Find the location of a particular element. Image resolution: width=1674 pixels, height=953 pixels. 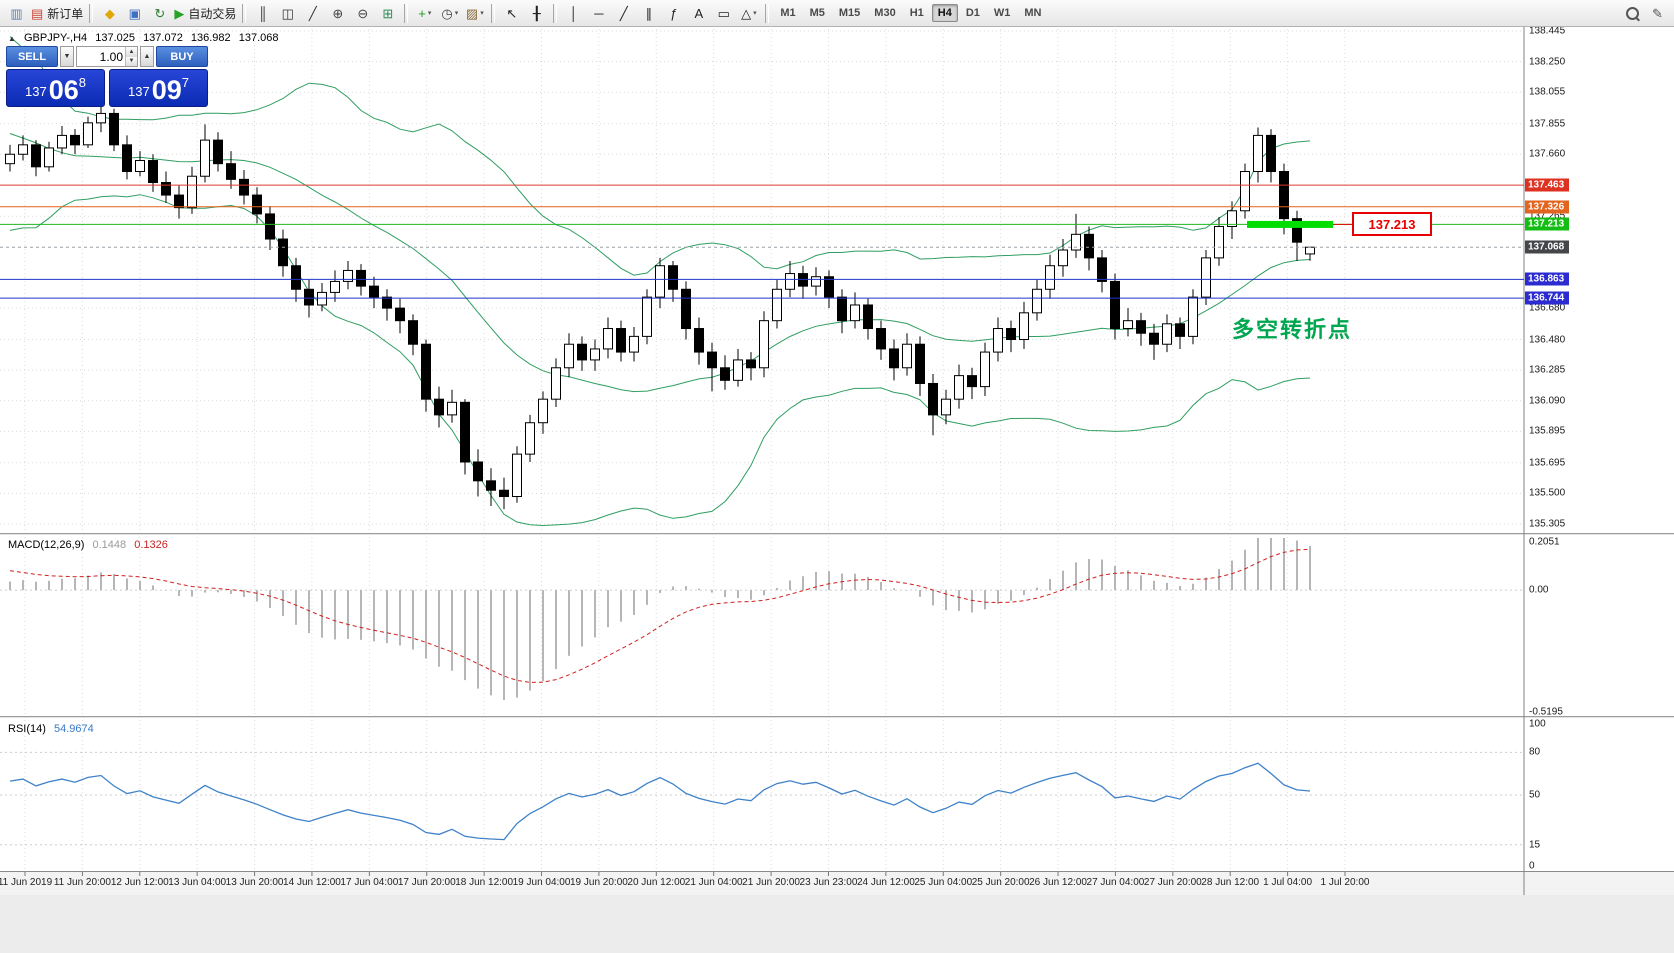

new-order-button-label: 新订单 is located at coordinates (65, 13).